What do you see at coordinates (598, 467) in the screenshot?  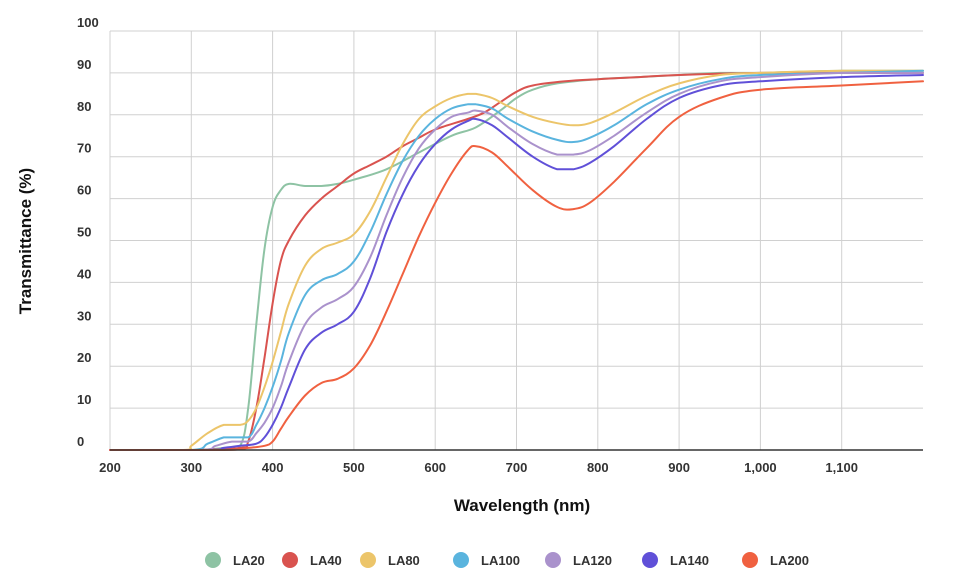 I see `x-tick-label: 800` at bounding box center [598, 467].